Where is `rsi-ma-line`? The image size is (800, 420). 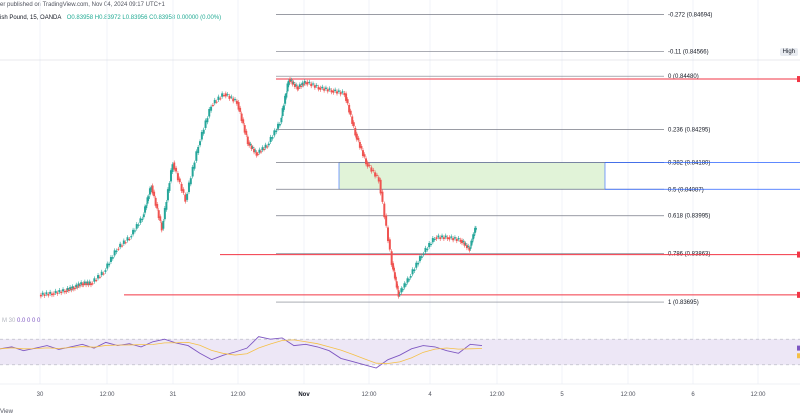 rsi-ma-line is located at coordinates (241, 351).